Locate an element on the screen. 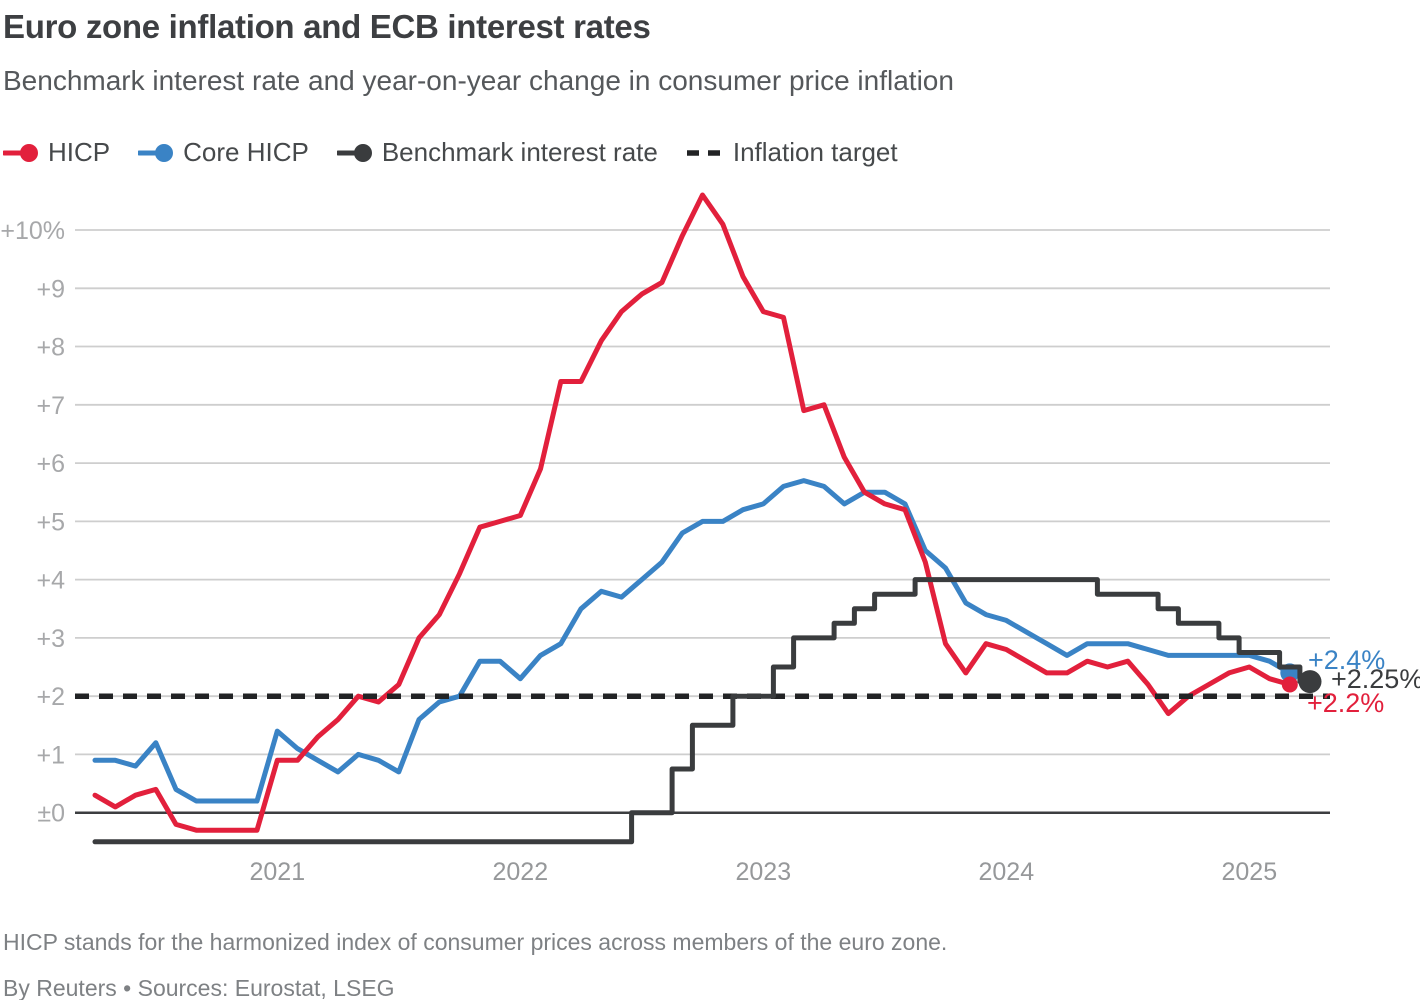  x-axis-labels: 2021 2022 2023 2024 2025 is located at coordinates (763, 872).